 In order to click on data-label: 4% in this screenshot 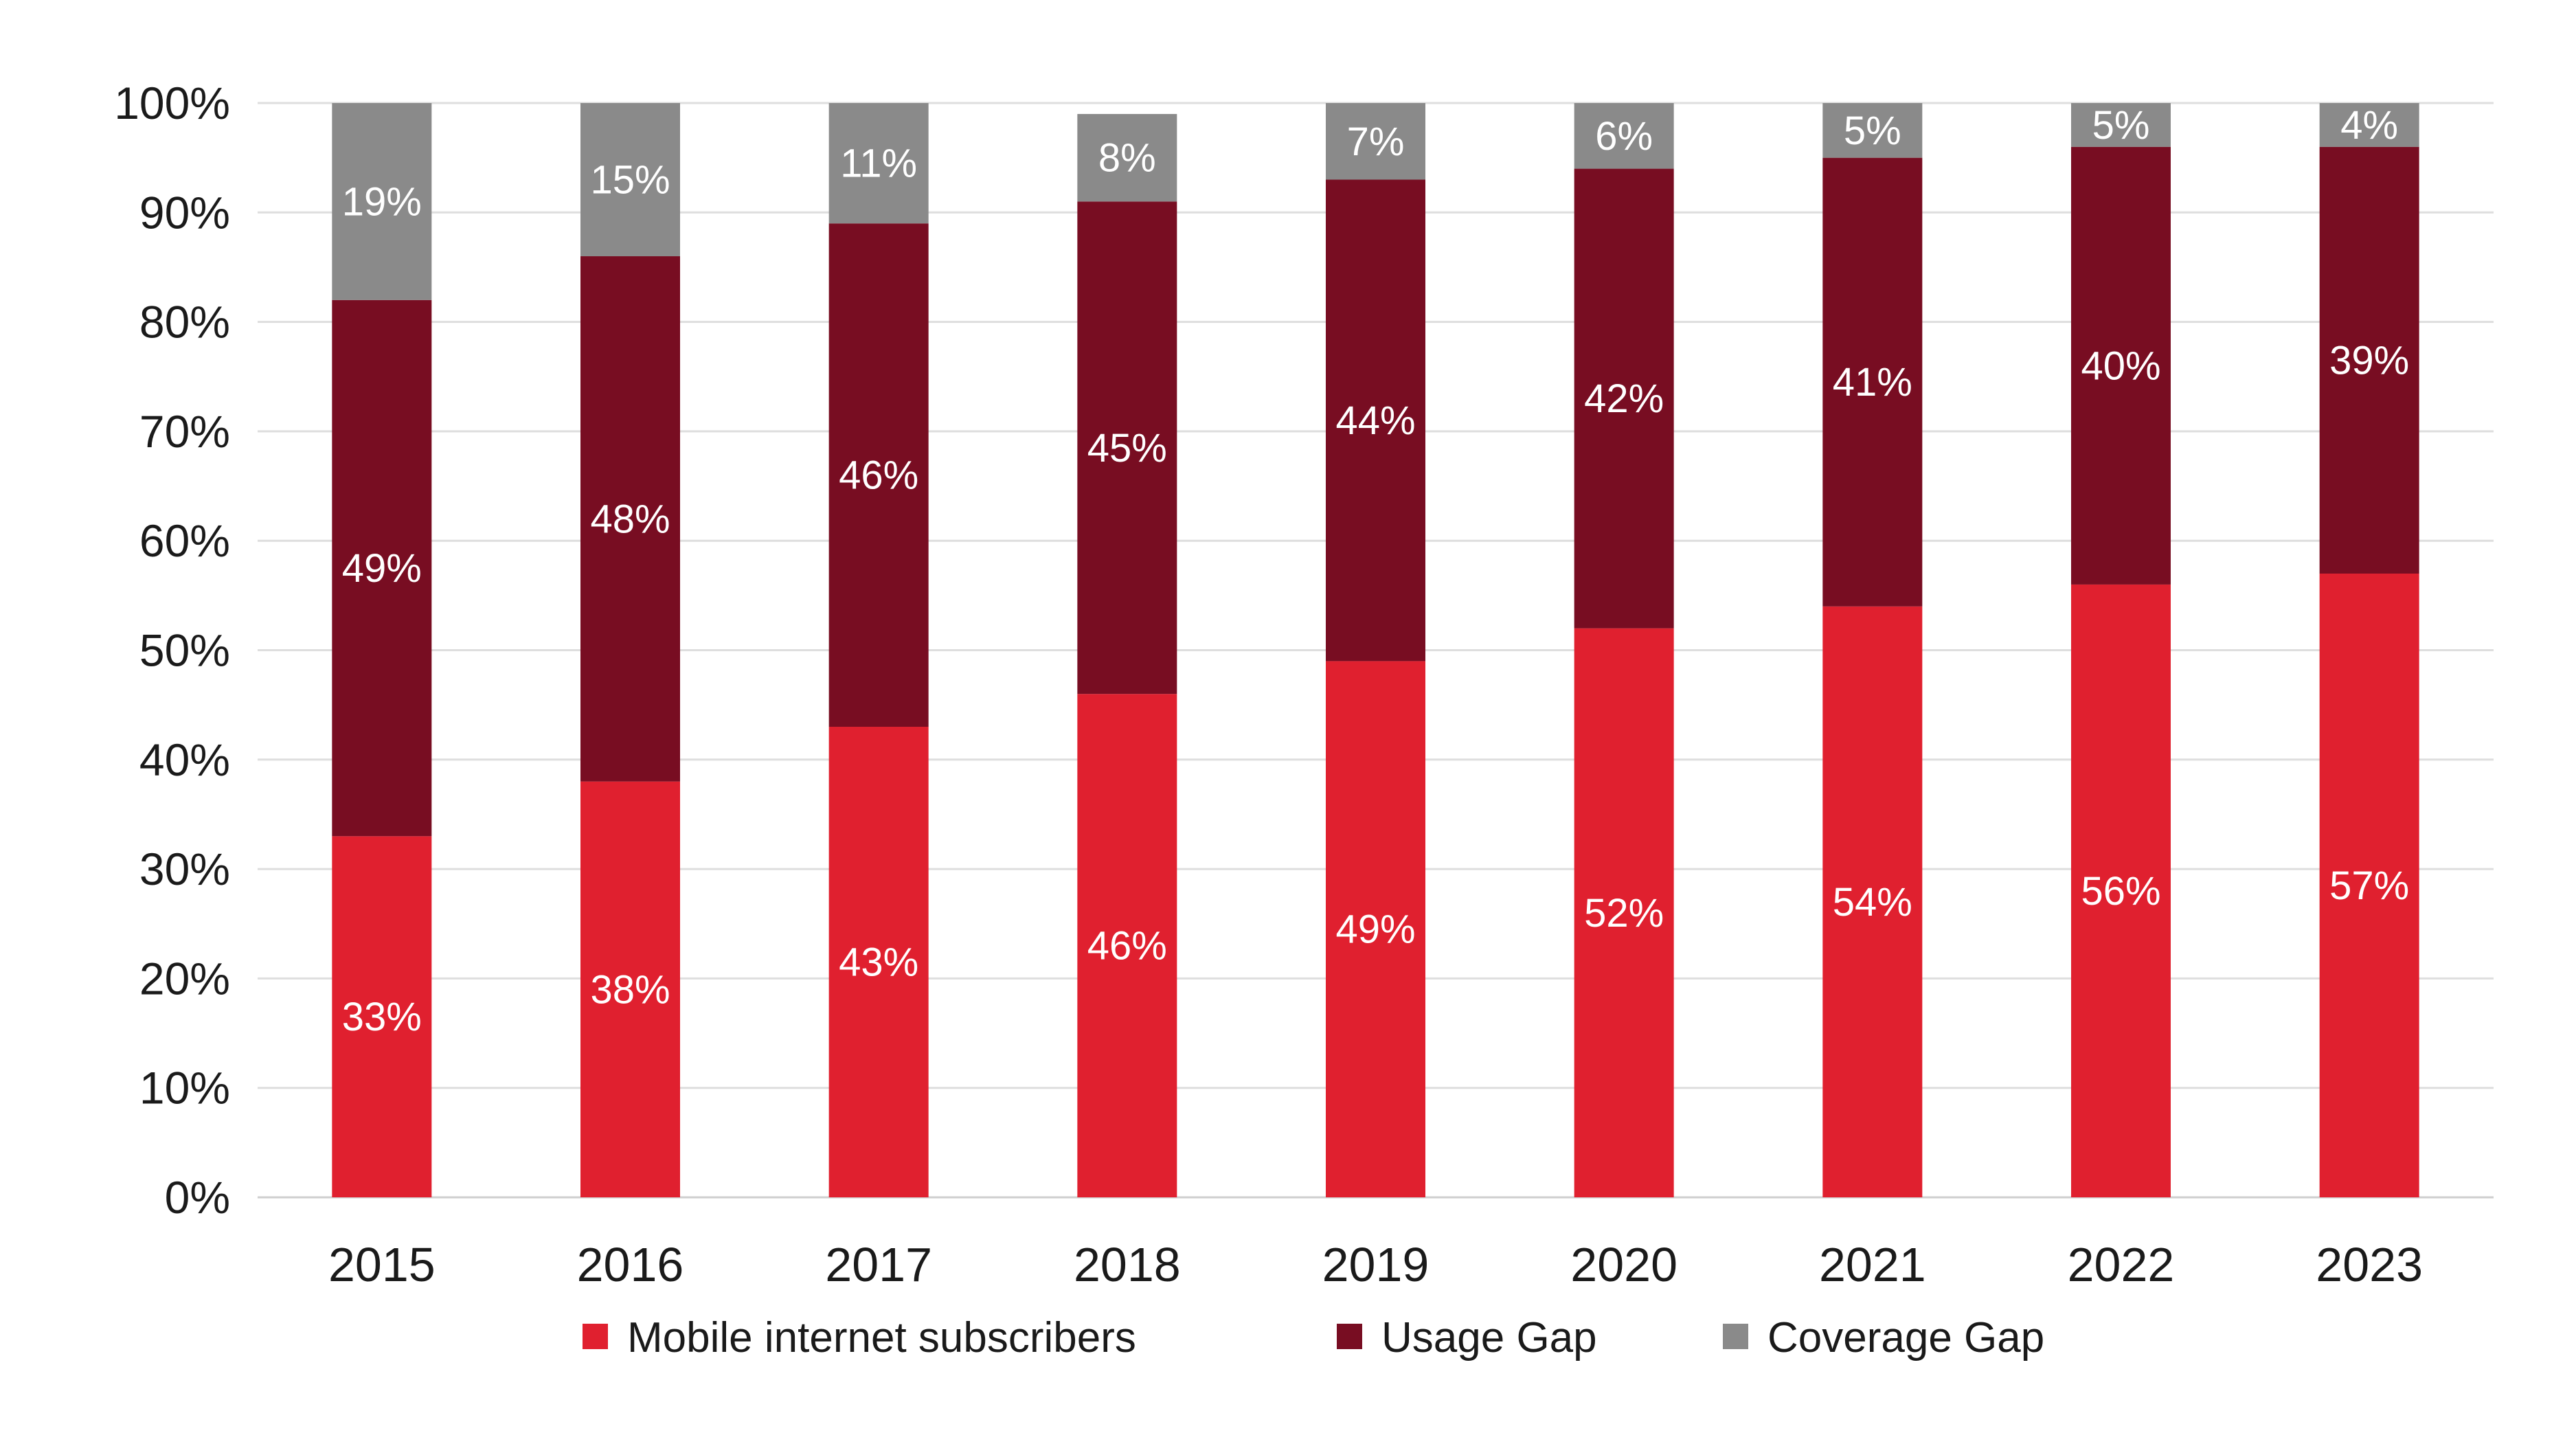, I will do `click(2369, 125)`.